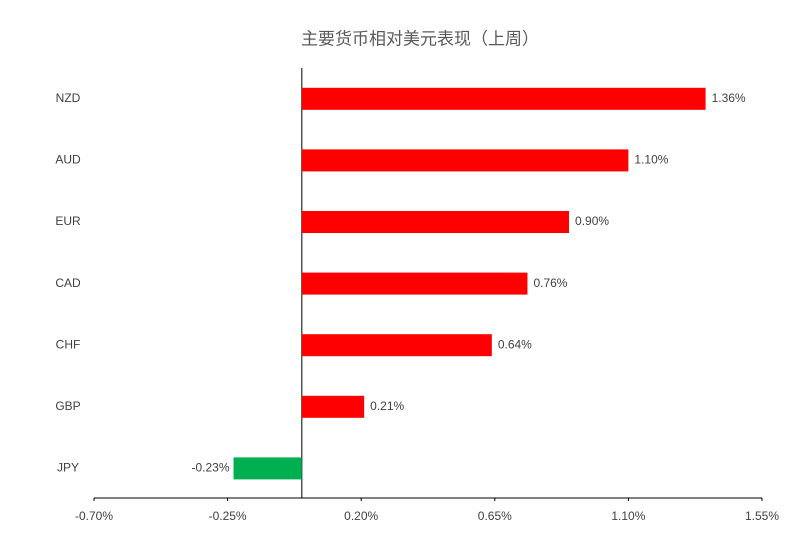 The image size is (804, 555). What do you see at coordinates (515, 344) in the screenshot?
I see `value-label: 0.64%` at bounding box center [515, 344].